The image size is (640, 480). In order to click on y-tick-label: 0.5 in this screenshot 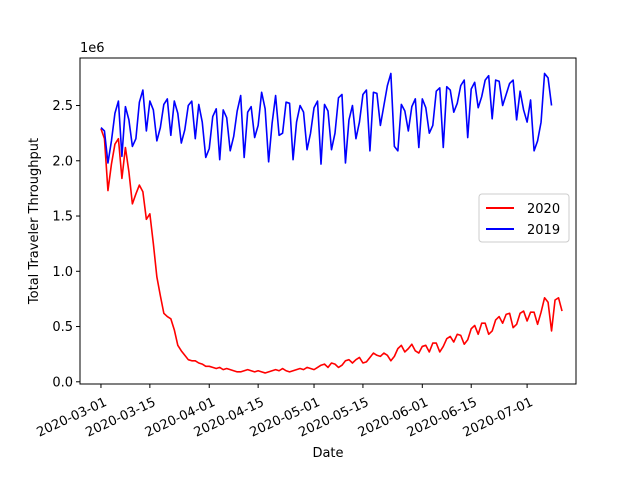, I will do `click(62, 327)`.